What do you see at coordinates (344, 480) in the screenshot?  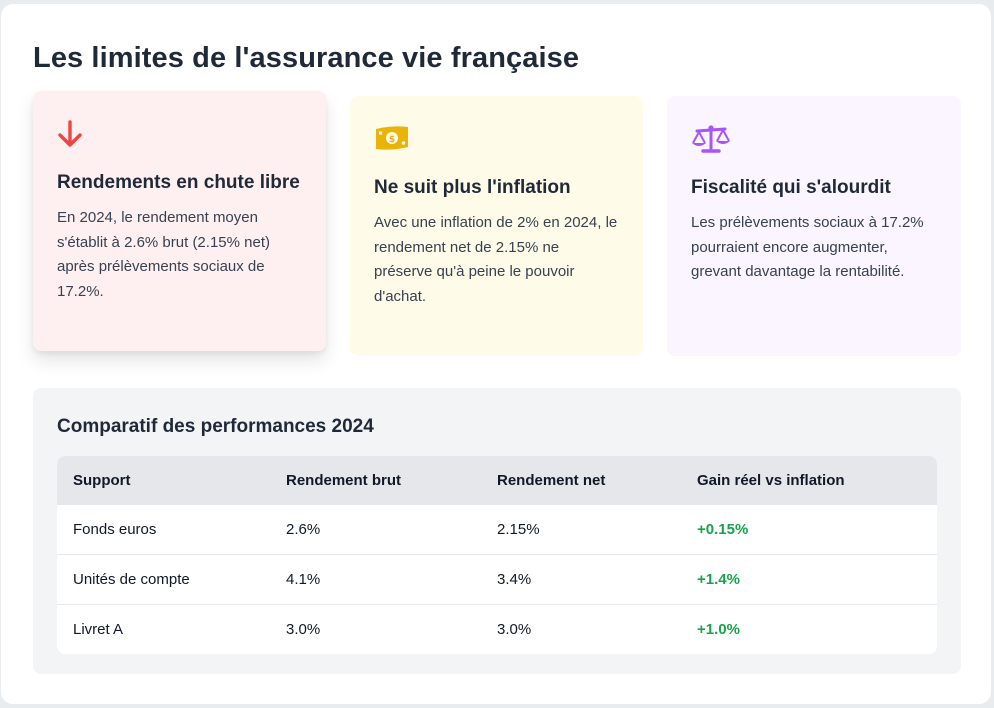 I see `column-header-brut: Rendement brut` at bounding box center [344, 480].